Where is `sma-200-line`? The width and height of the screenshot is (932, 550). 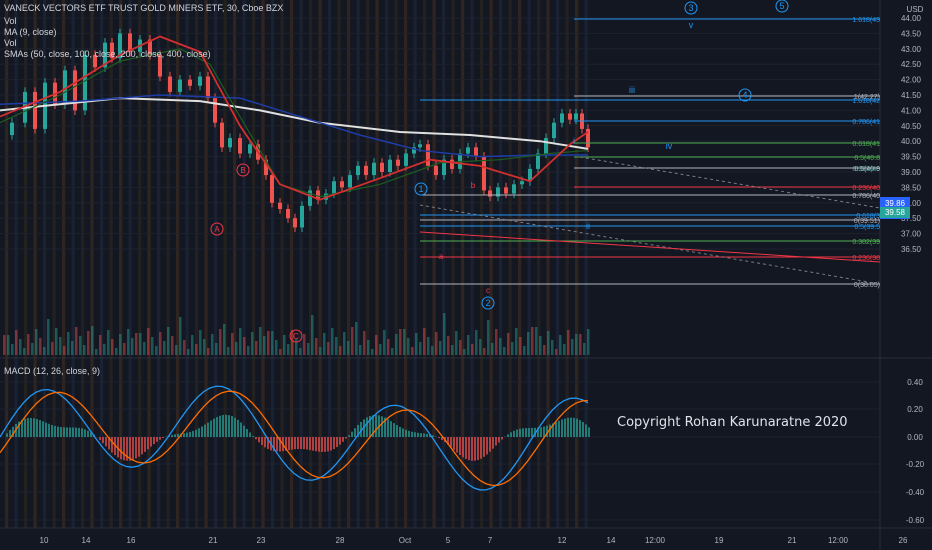
sma-200-line is located at coordinates (294, 126).